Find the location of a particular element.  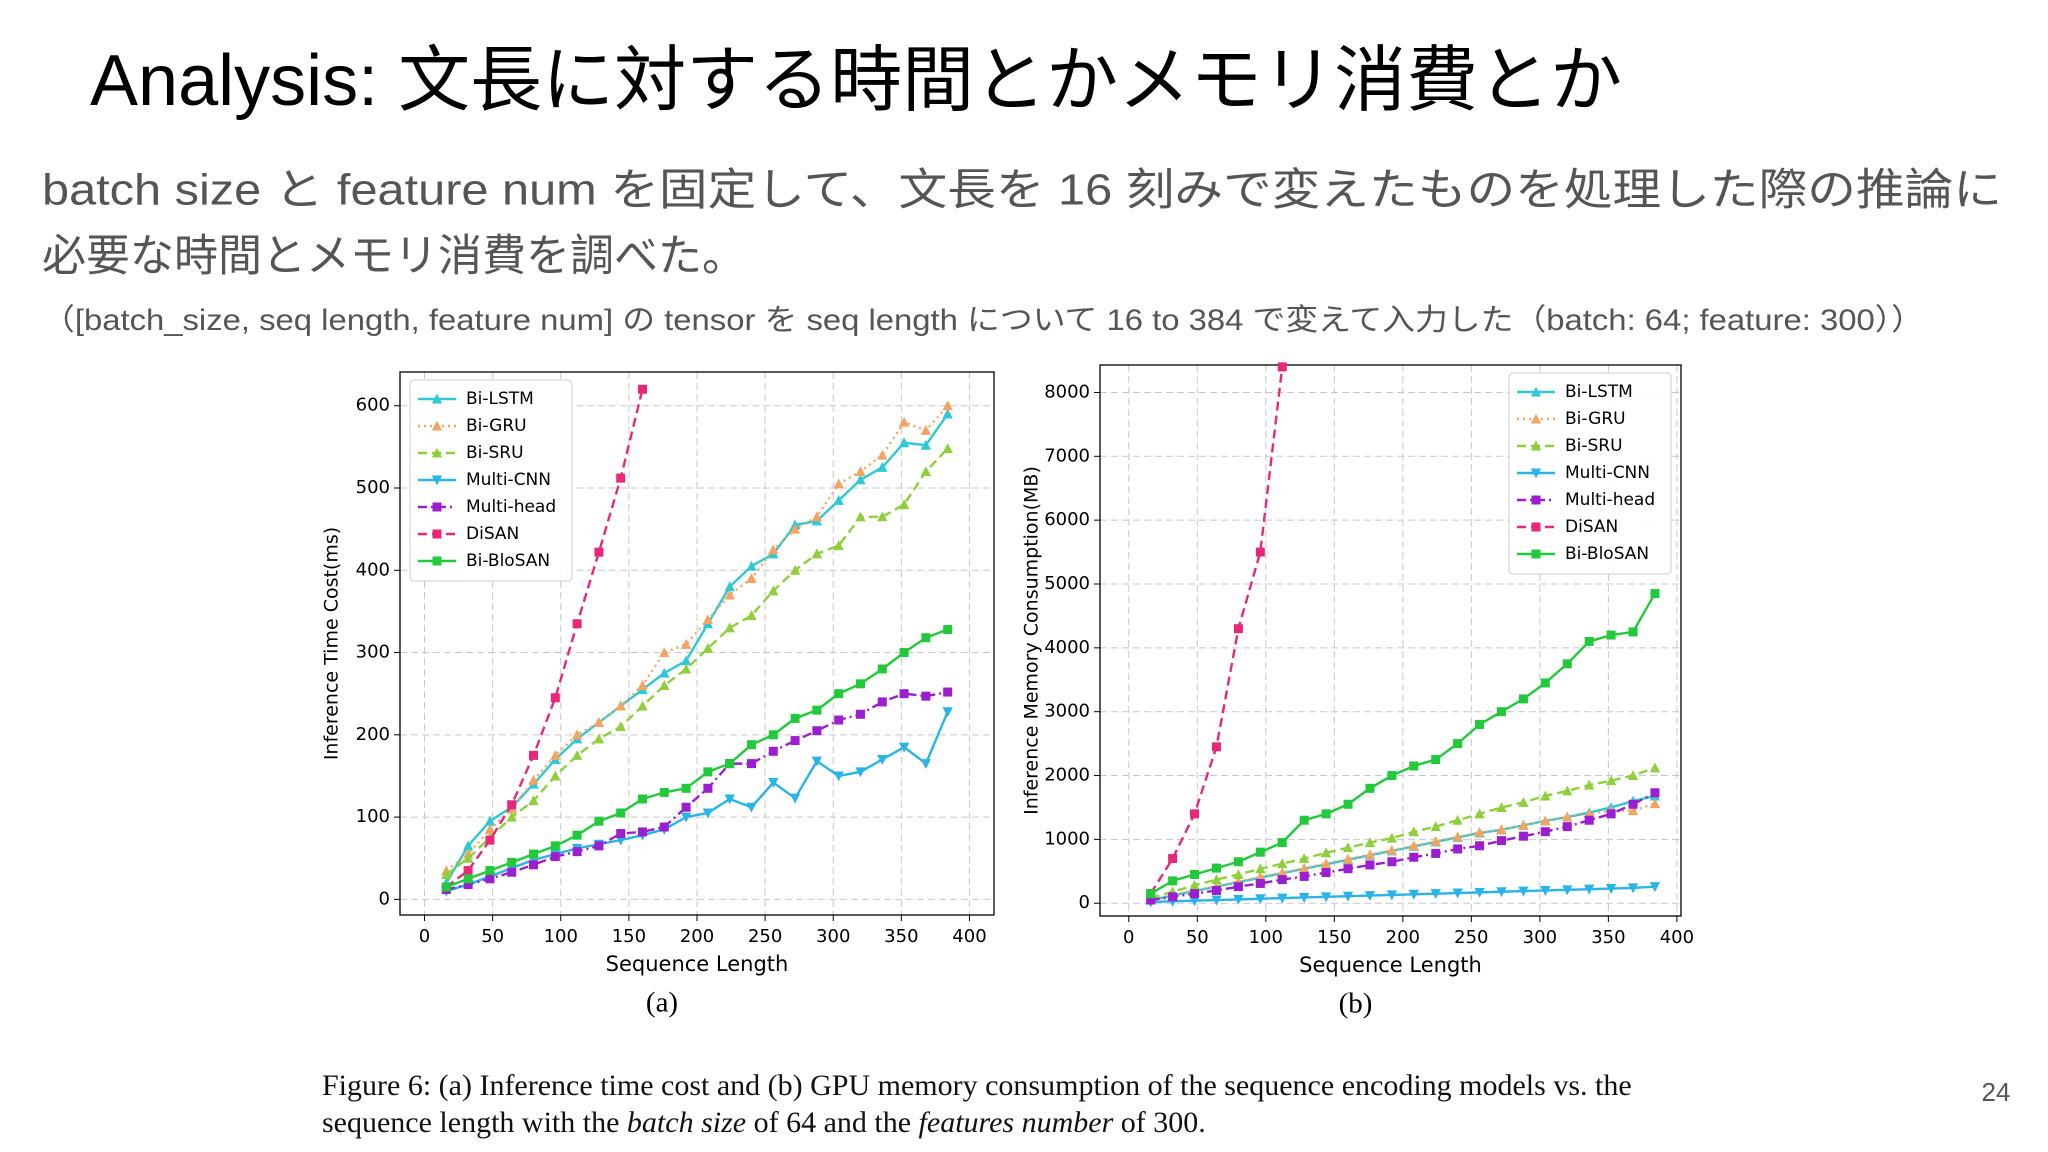

legend-label: Bi-GRU is located at coordinates (496, 426).